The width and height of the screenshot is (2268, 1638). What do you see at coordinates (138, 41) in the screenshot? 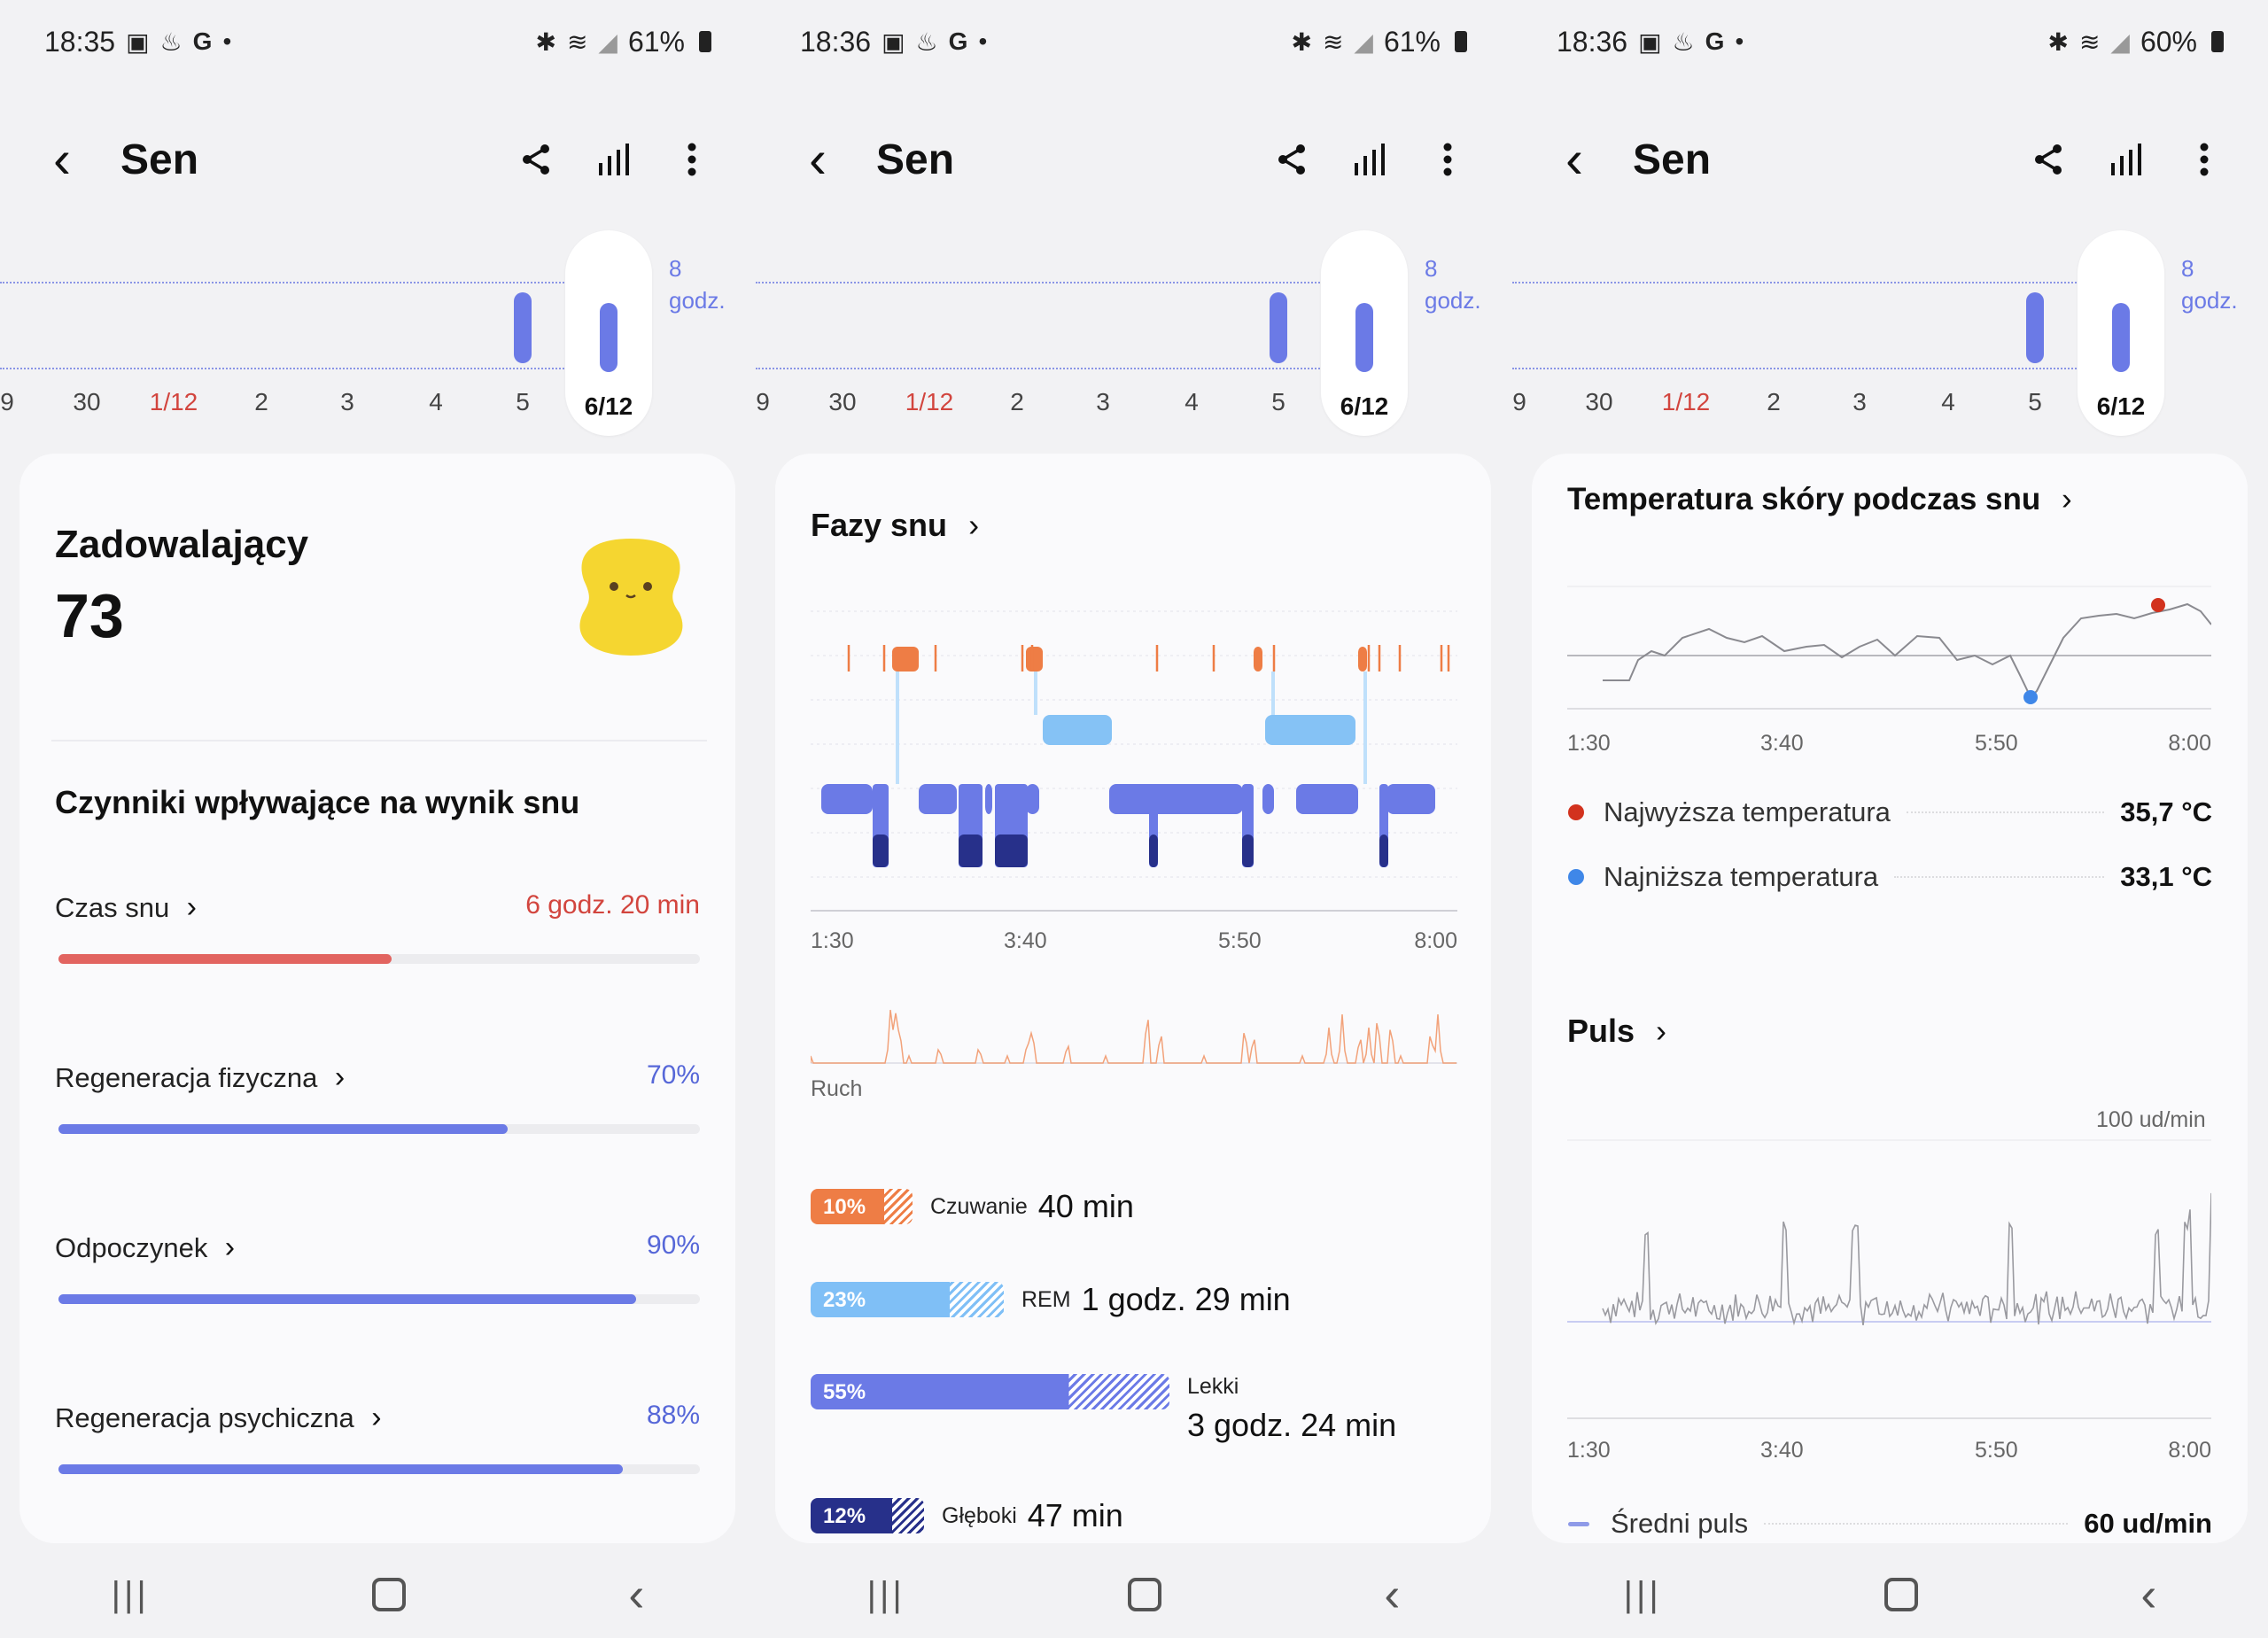
I see `gallery-notification-icon: ▣` at bounding box center [138, 41].